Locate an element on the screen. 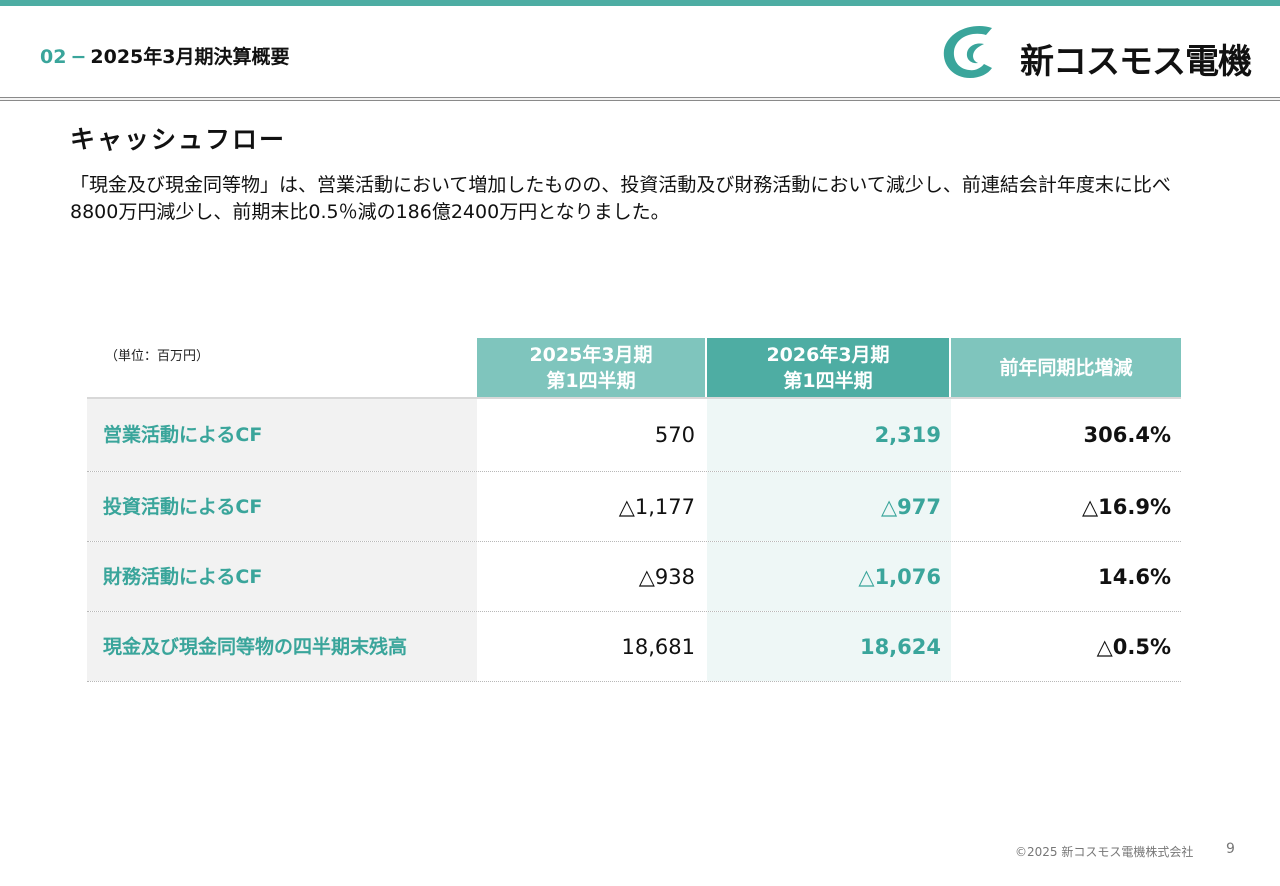 This screenshot has height=886, width=1280. cell-prev: 570 is located at coordinates (674, 435).